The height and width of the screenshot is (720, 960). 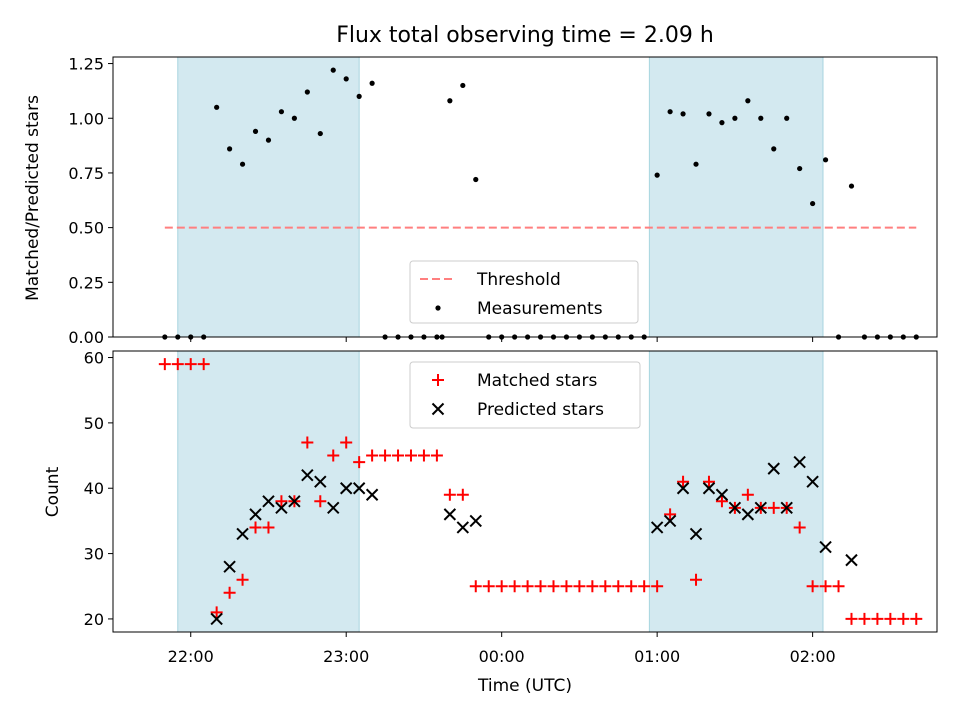 I want to click on x-tick-label: 01:00, so click(x=657, y=656).